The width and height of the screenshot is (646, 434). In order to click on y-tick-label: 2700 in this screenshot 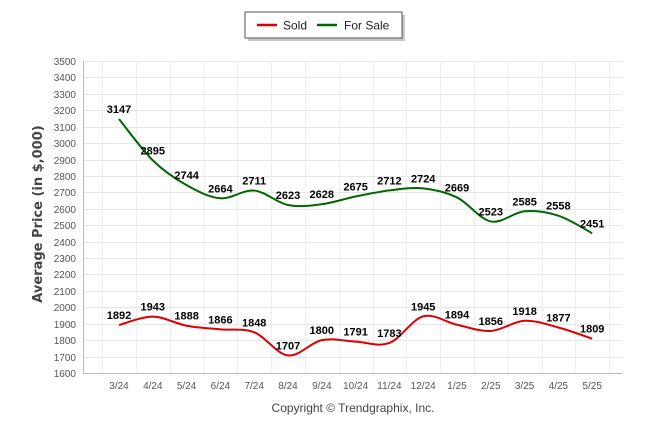, I will do `click(65, 193)`.